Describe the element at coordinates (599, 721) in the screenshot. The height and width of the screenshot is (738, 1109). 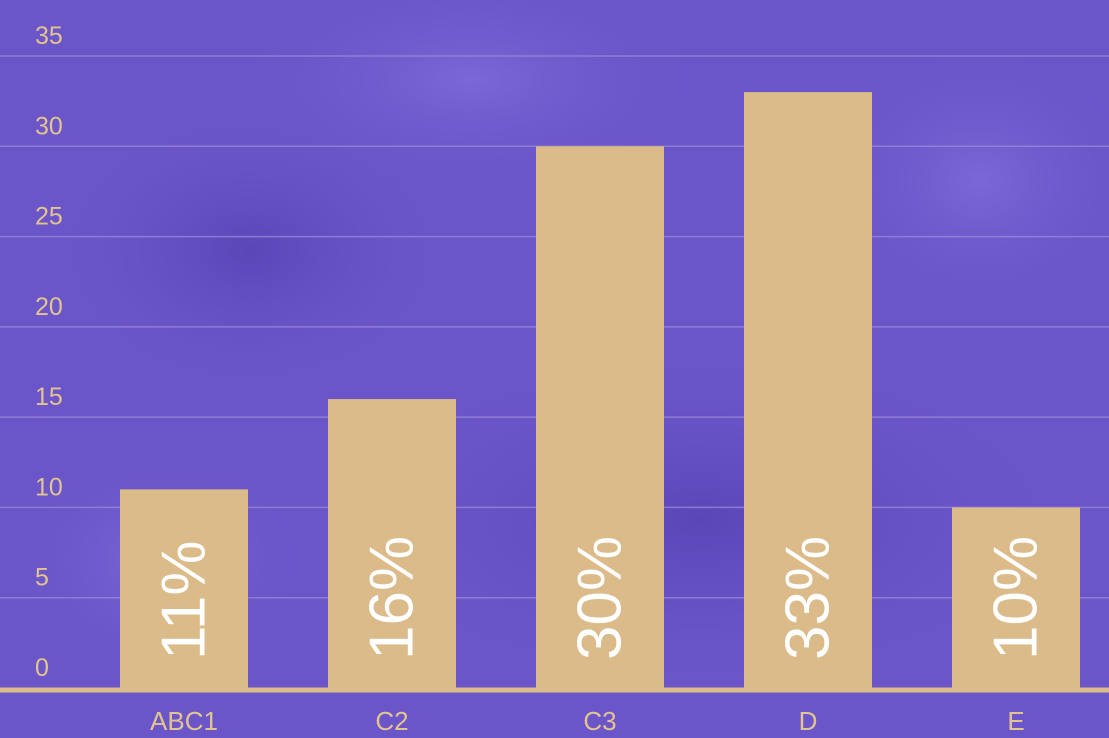
I see `x-tick-label: C3` at that location.